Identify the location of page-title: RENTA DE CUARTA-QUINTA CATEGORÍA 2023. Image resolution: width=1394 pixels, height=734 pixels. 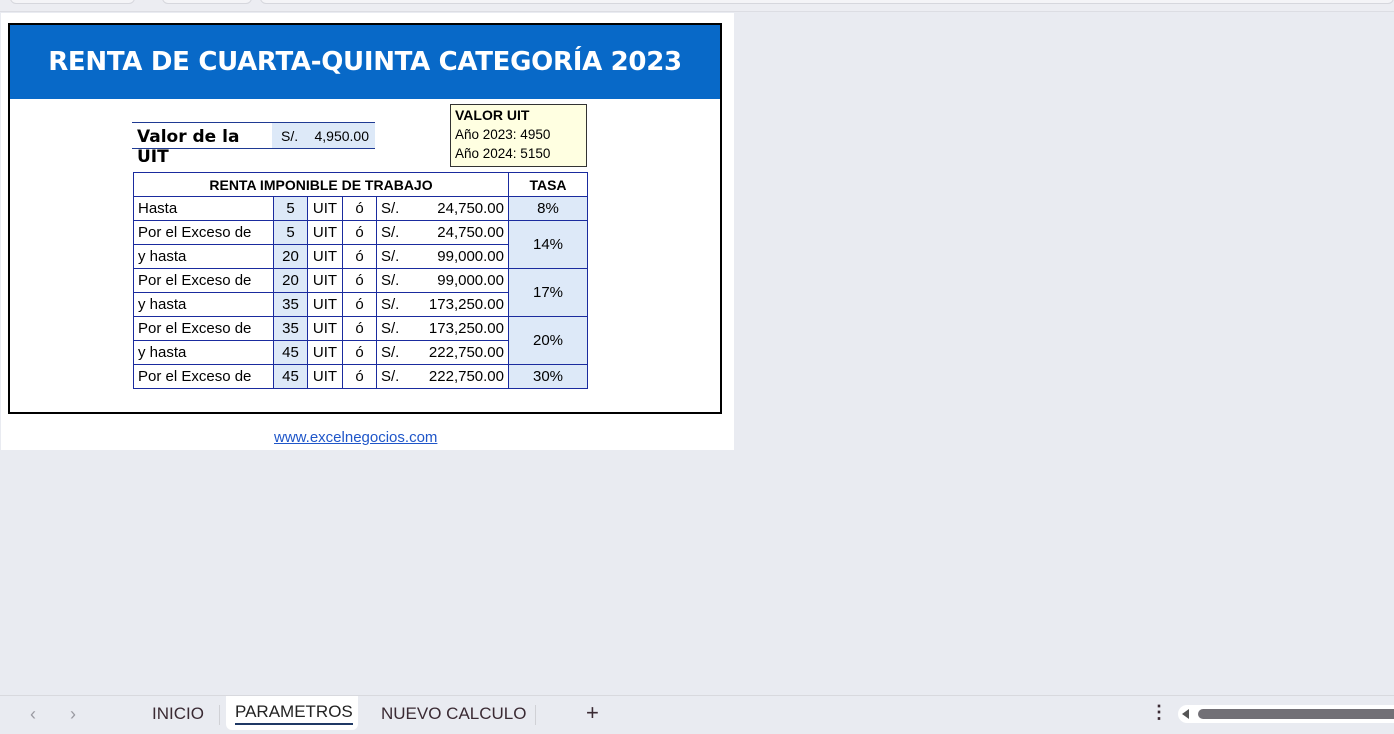
(365, 62).